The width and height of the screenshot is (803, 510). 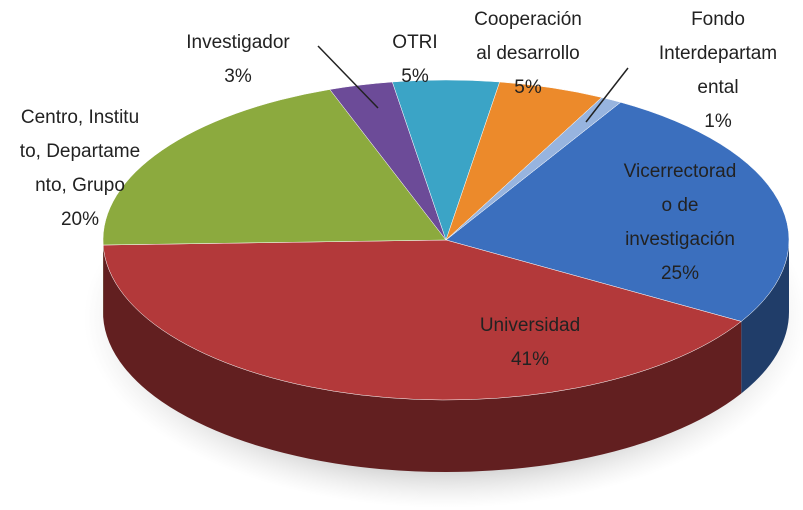 What do you see at coordinates (528, 53) in the screenshot?
I see `slice-label: al desarrollo` at bounding box center [528, 53].